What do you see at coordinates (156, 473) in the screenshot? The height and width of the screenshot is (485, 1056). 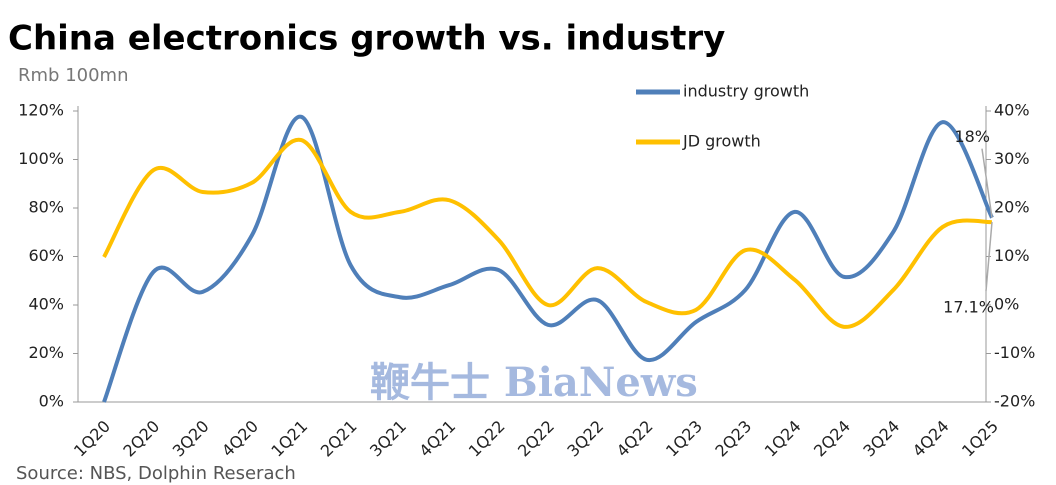 I see `source: Source: NBS, Dolphin Reserach` at bounding box center [156, 473].